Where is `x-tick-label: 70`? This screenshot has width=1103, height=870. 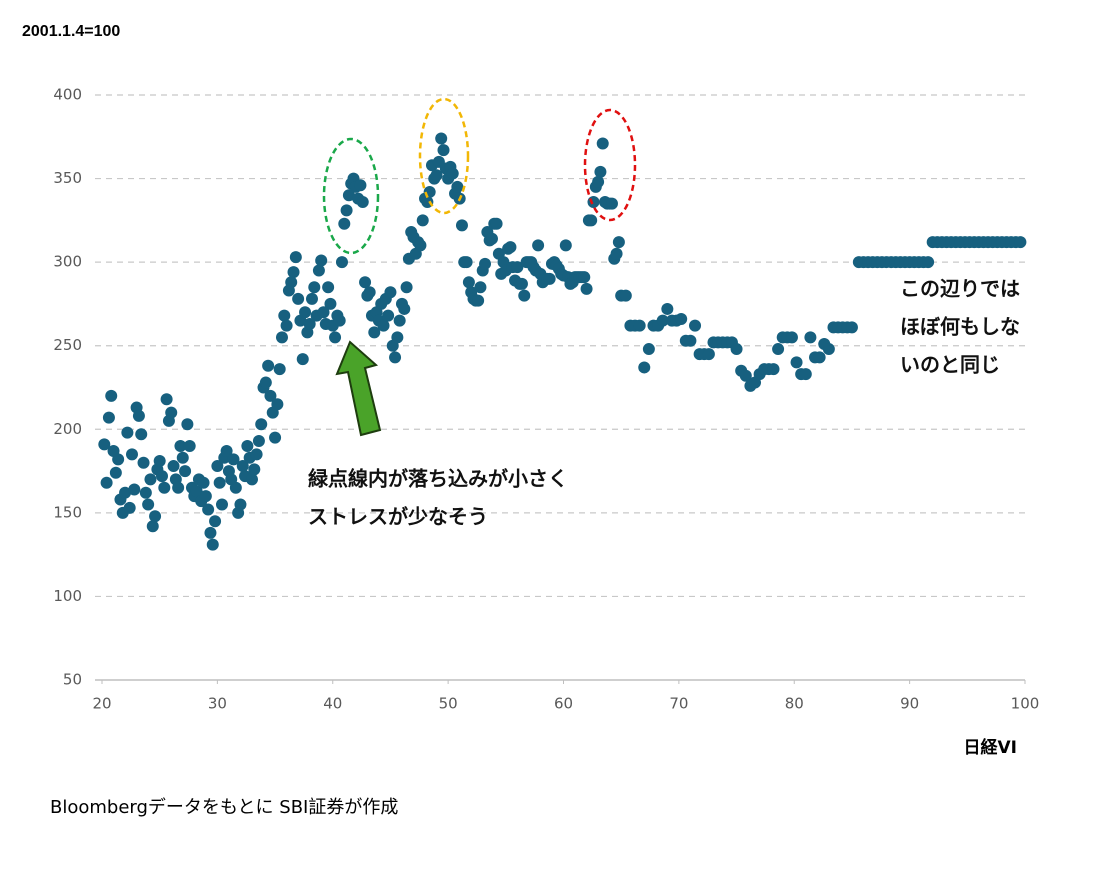 x-tick-label: 70 is located at coordinates (678, 704).